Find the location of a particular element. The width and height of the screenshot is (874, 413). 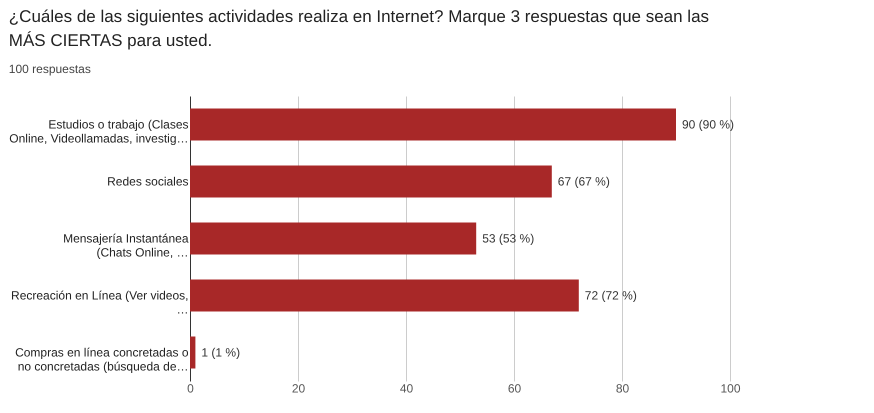

x-tick-label: 40 is located at coordinates (407, 389).